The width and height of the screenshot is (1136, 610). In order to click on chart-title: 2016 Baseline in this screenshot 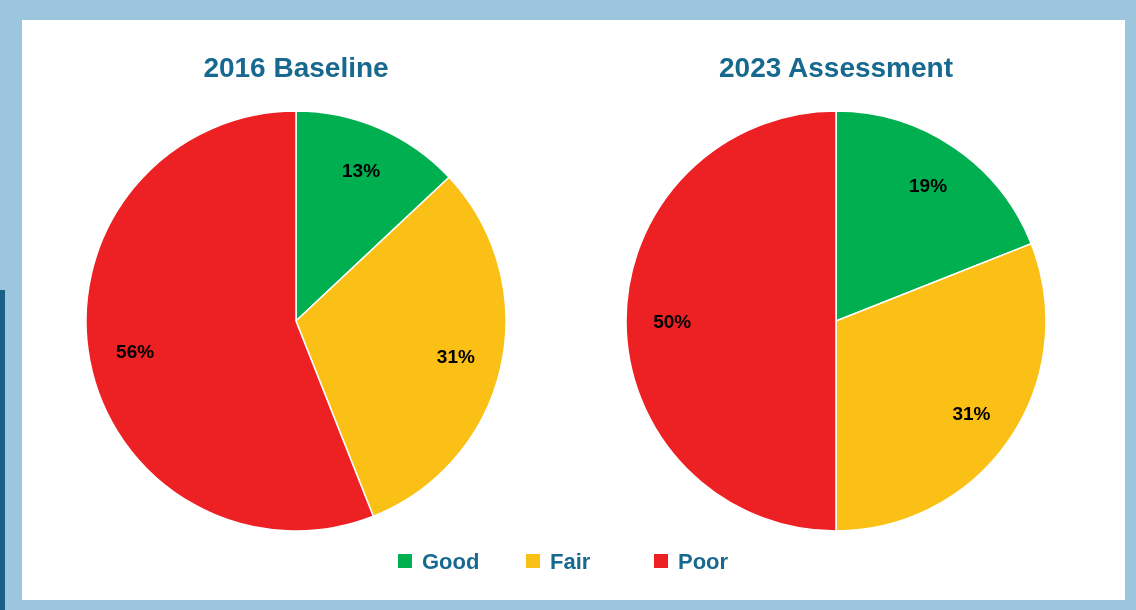, I will do `click(296, 67)`.